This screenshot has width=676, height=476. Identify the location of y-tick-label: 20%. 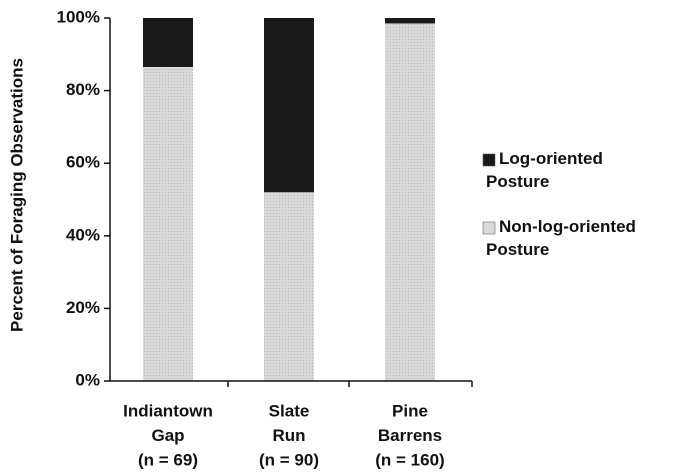
(83, 307).